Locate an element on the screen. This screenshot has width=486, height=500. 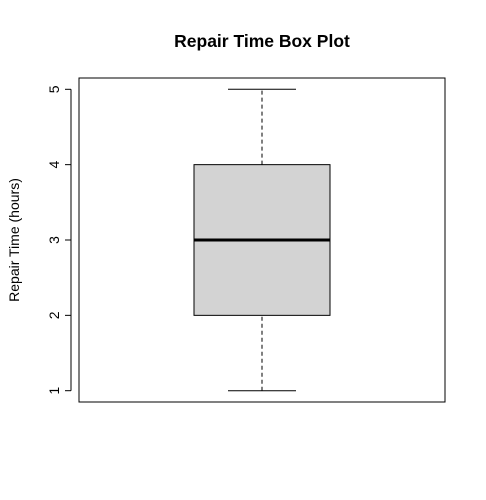
y-axis-label: Repair Time (hours) is located at coordinates (14, 240).